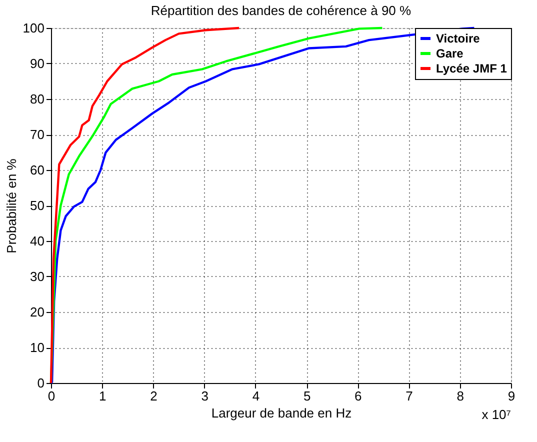  What do you see at coordinates (497, 414) in the screenshot?
I see `text: x 10⁷` at bounding box center [497, 414].